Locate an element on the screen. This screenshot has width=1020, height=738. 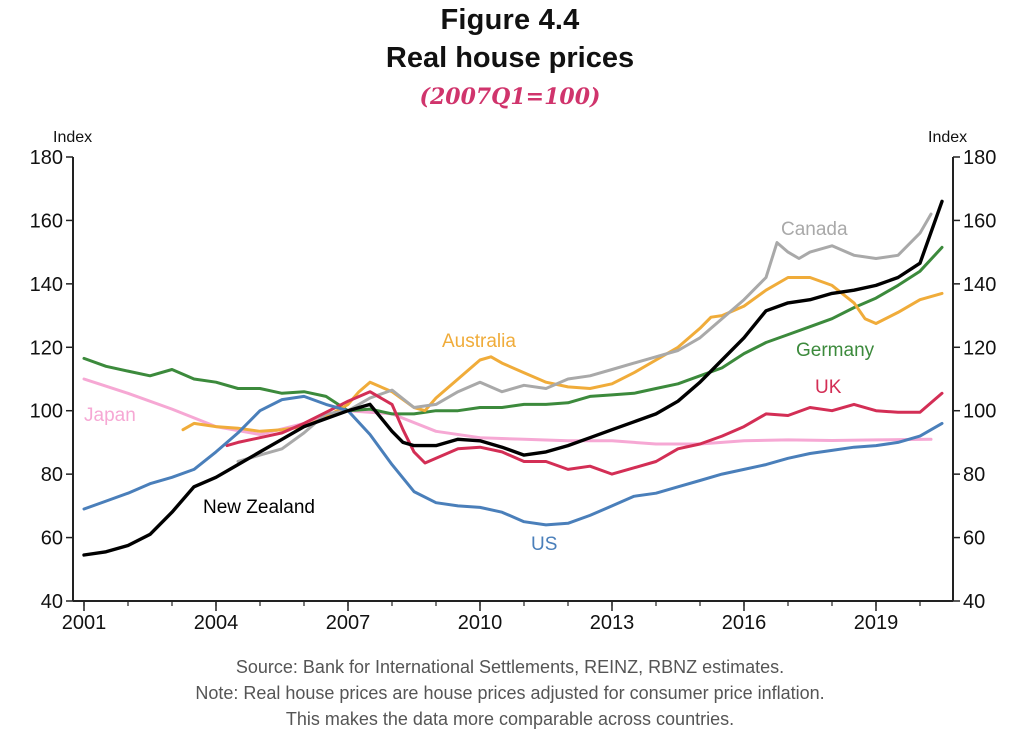
x-tick-label: 2013 is located at coordinates (612, 623).